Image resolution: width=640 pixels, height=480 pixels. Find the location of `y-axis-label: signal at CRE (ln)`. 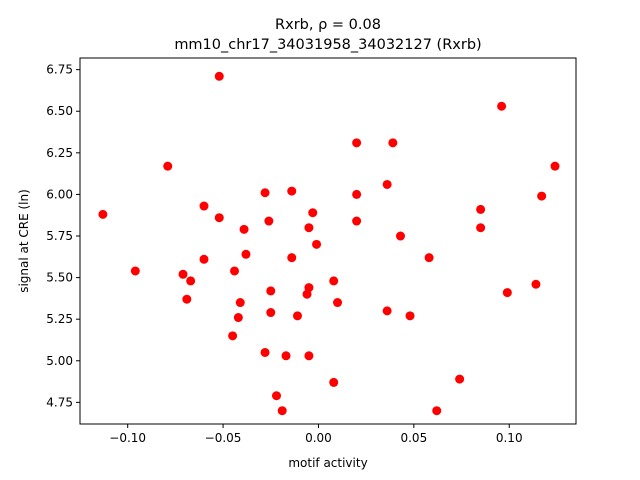

y-axis-label: signal at CRE (ln) is located at coordinates (24, 241).